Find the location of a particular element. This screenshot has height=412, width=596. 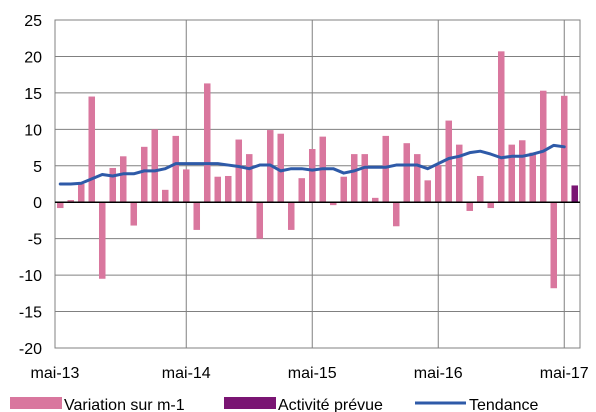

legend-label-tendance: Tendance is located at coordinates (503, 404).